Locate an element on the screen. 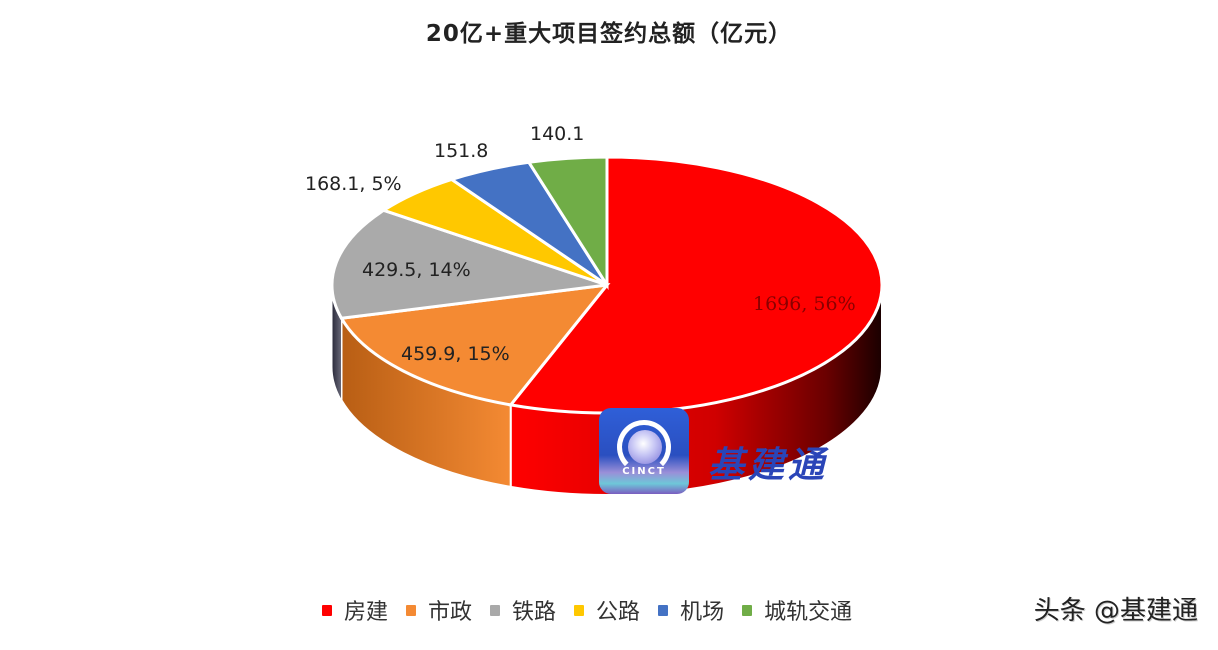 The width and height of the screenshot is (1218, 650). legend-label: 房建 is located at coordinates (366, 612).